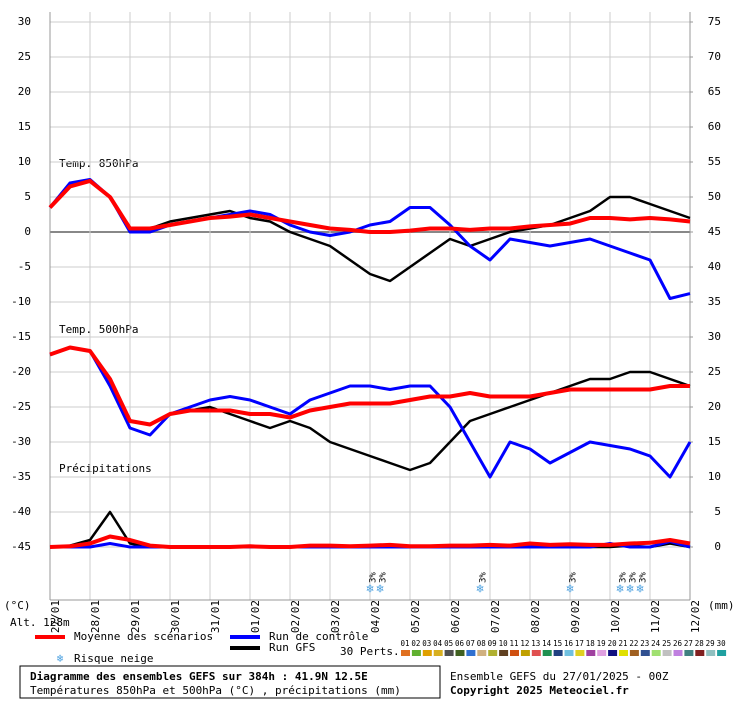 The width and height of the screenshot is (740, 704). Describe the element at coordinates (695, 616) in the screenshot. I see `x-tick-label: 12/02` at that location.